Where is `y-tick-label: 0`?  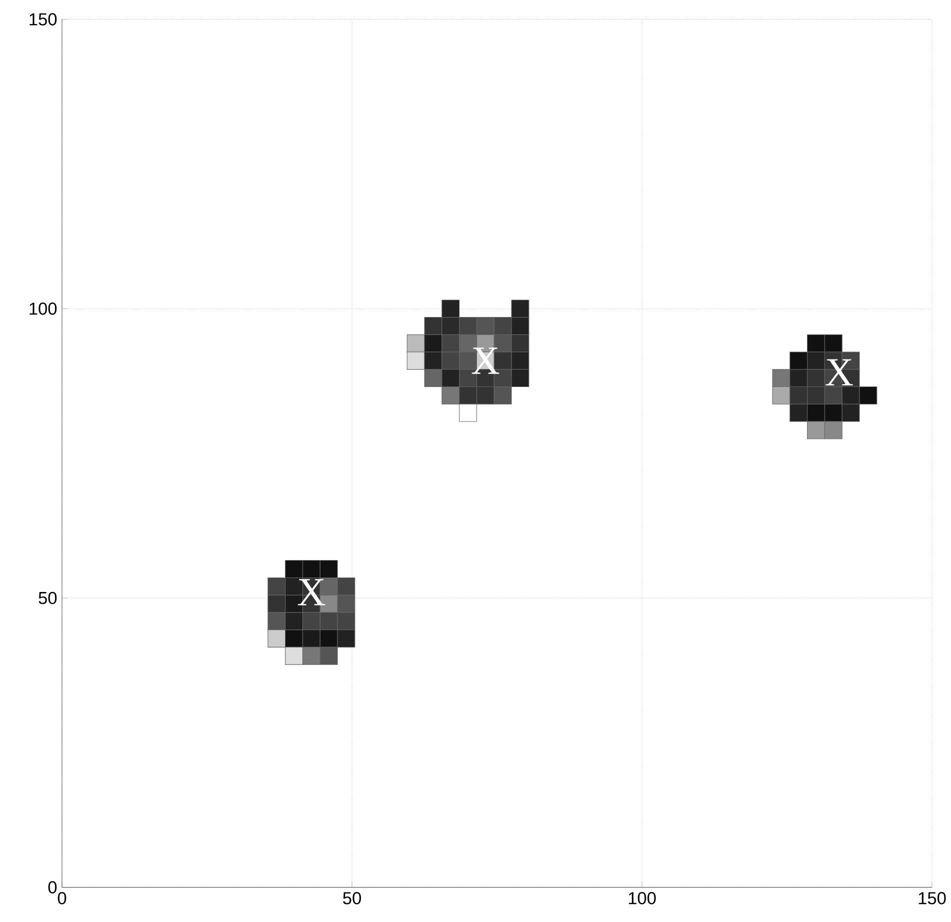
y-tick-label: 0 is located at coordinates (52, 887).